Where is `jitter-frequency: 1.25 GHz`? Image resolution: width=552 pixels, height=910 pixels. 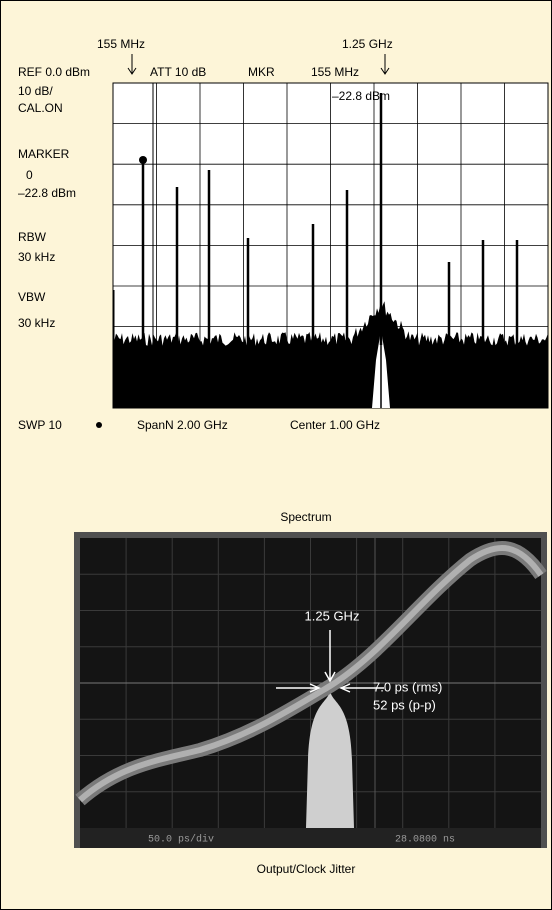 jitter-frequency: 1.25 GHz is located at coordinates (332, 615).